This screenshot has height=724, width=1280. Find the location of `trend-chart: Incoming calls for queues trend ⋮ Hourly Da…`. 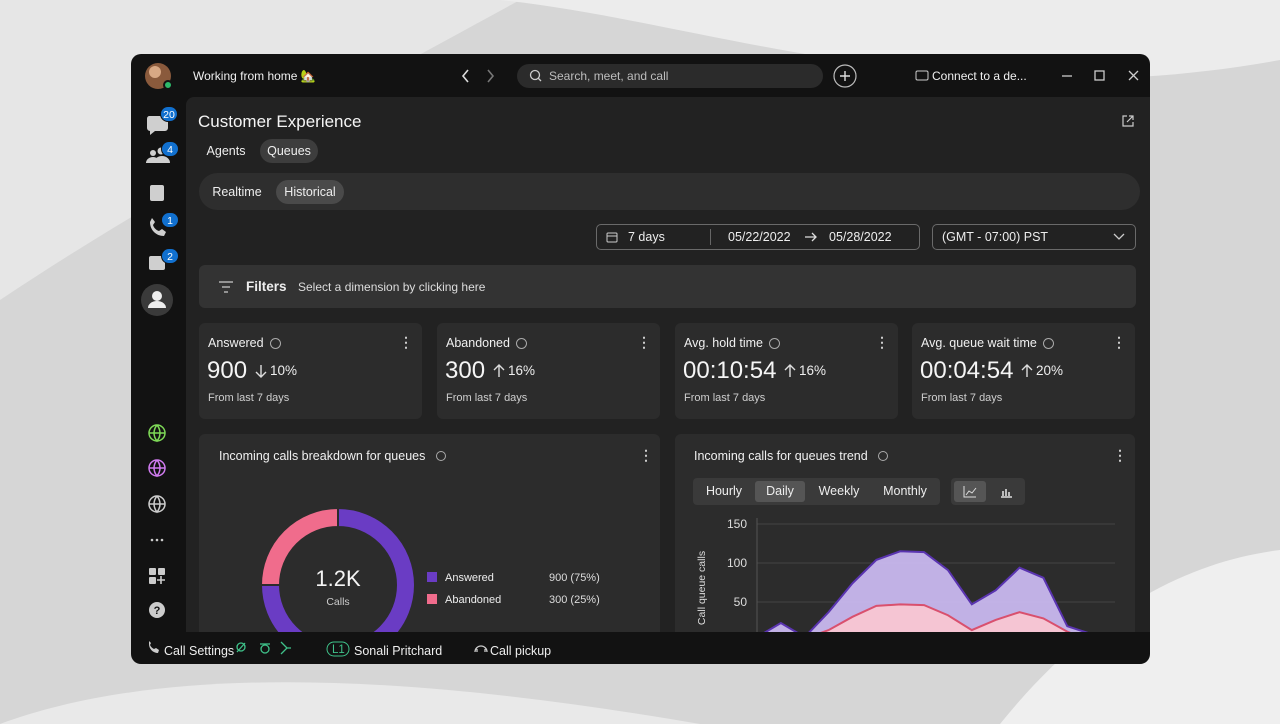

trend-chart: Incoming calls for queues trend ⋮ Hourly Da… is located at coordinates (910, 539).